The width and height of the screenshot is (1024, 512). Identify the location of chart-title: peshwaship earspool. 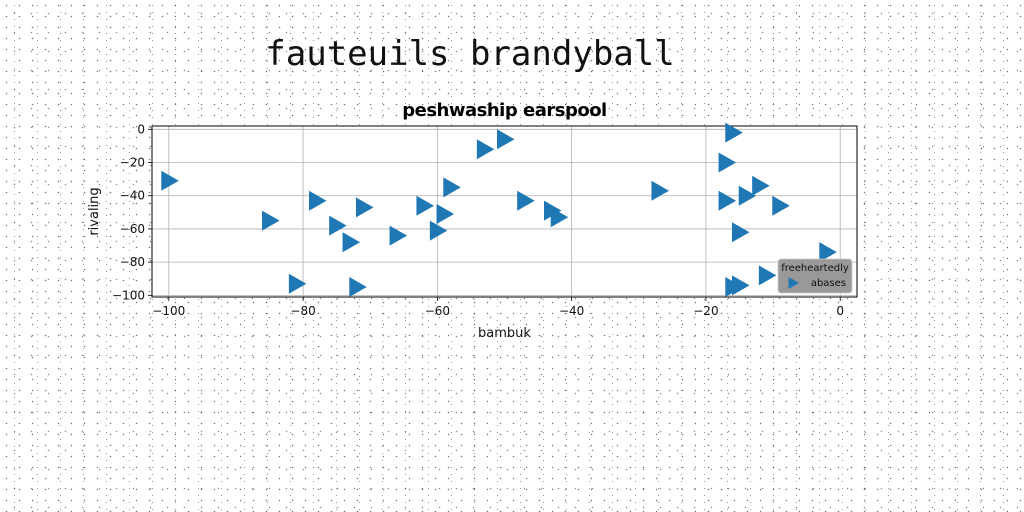
(504, 110).